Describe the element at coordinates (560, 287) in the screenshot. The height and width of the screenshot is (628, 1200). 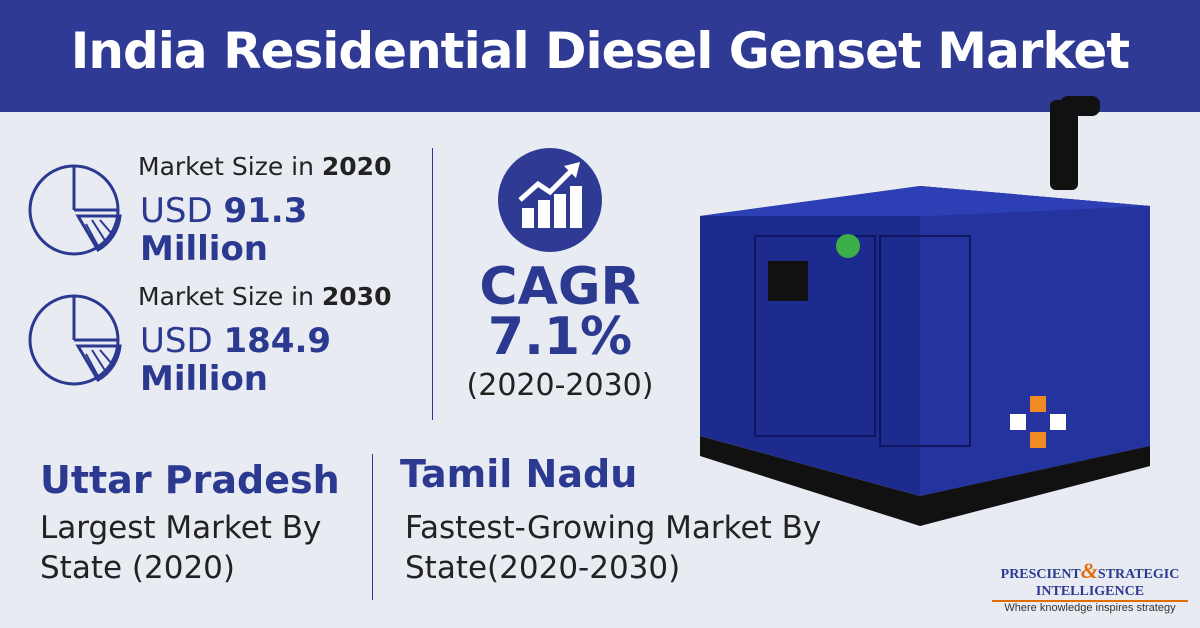
I see `cagr-label: CAGR` at that location.